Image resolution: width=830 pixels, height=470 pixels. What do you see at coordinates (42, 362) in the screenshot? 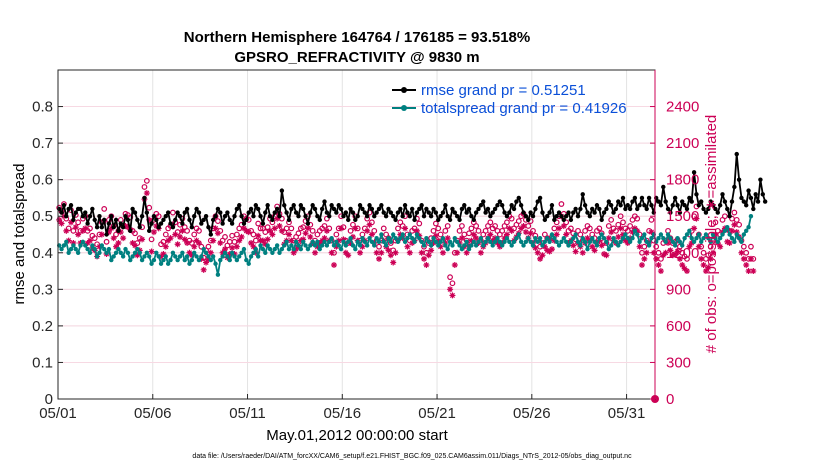
I see `y-tick-label-left: 0.1` at bounding box center [42, 362].